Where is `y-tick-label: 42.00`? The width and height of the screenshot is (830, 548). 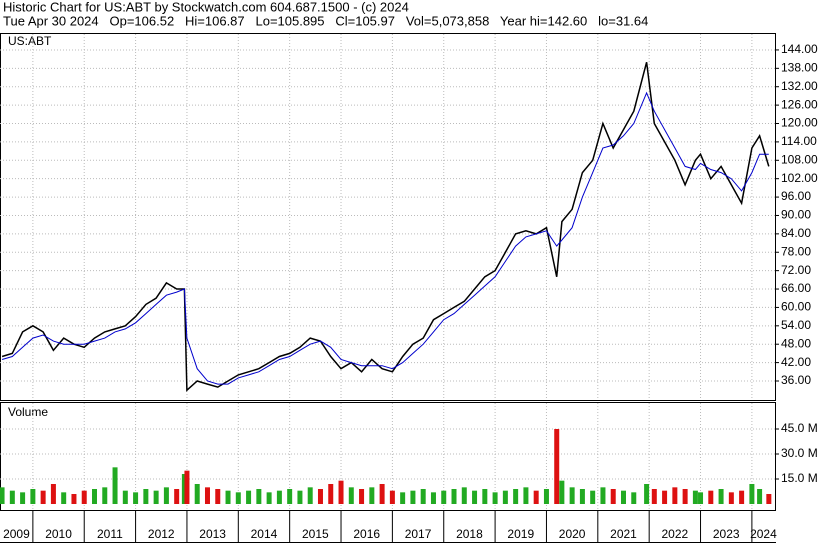
y-tick-label: 42.00 is located at coordinates (796, 362).